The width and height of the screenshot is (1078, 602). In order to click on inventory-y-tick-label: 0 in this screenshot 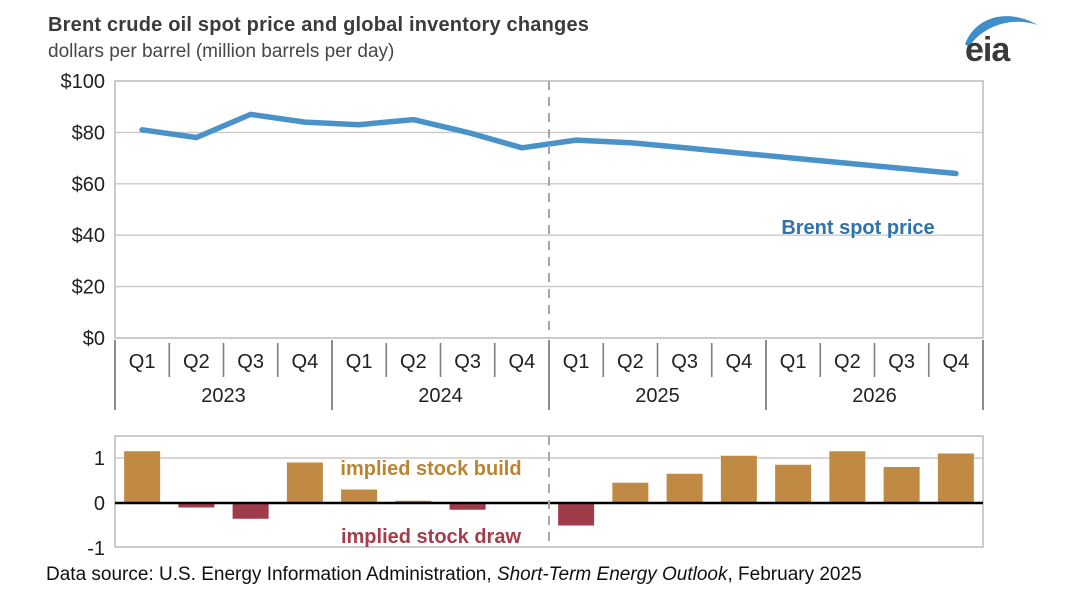, I will do `click(99, 504)`.